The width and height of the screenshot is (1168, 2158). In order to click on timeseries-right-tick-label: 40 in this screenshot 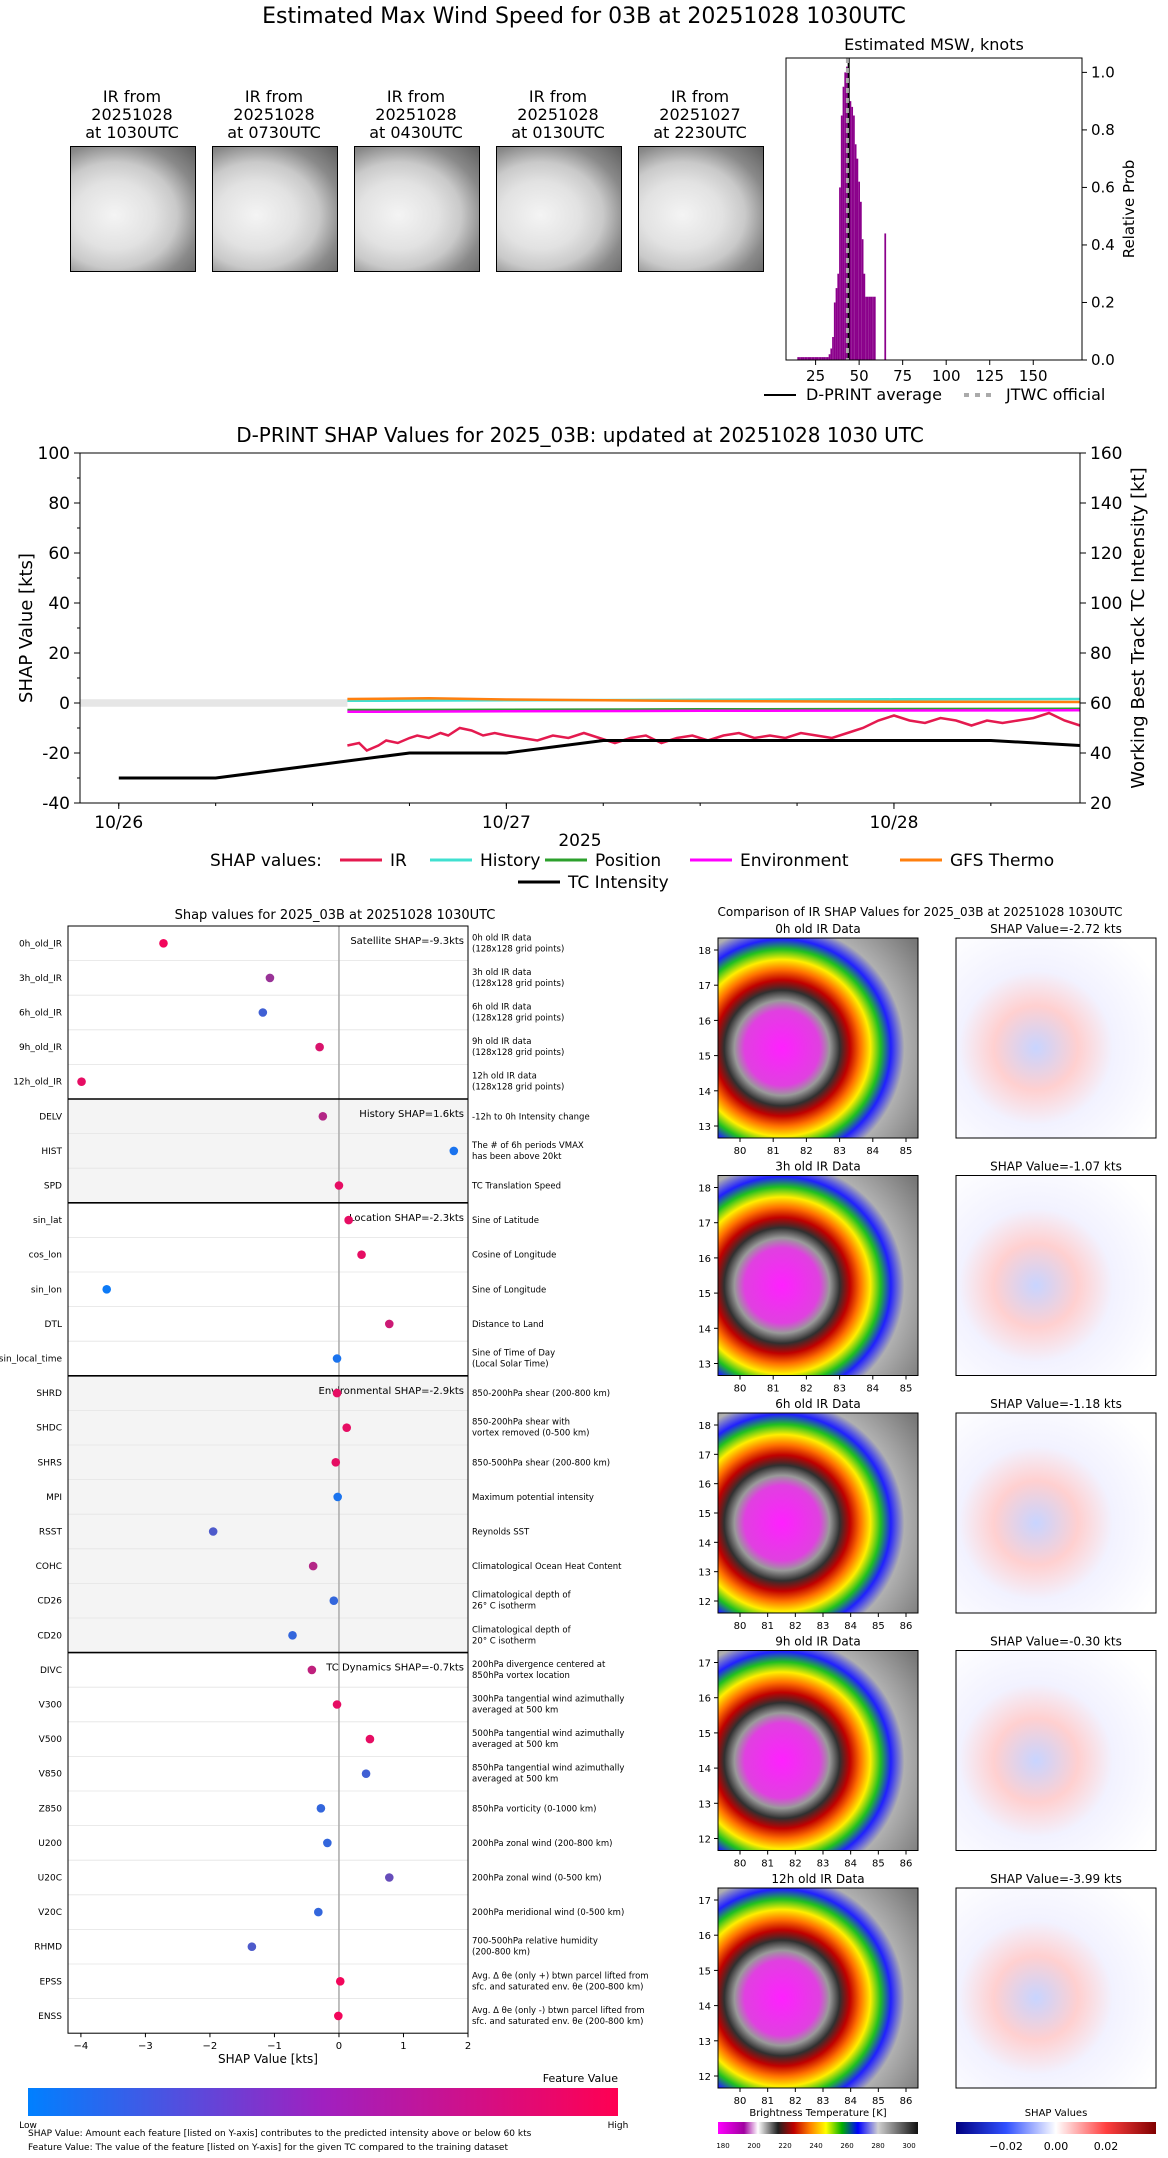, I will do `click(1101, 754)`.